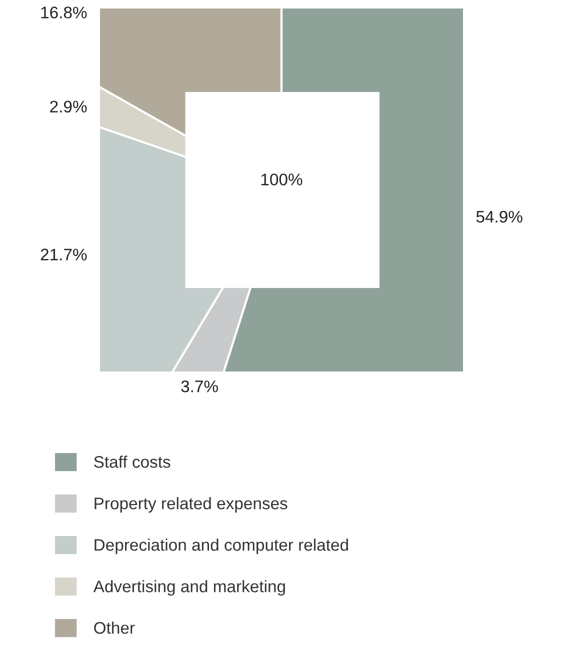  What do you see at coordinates (114, 628) in the screenshot?
I see `legend-label: Other` at bounding box center [114, 628].